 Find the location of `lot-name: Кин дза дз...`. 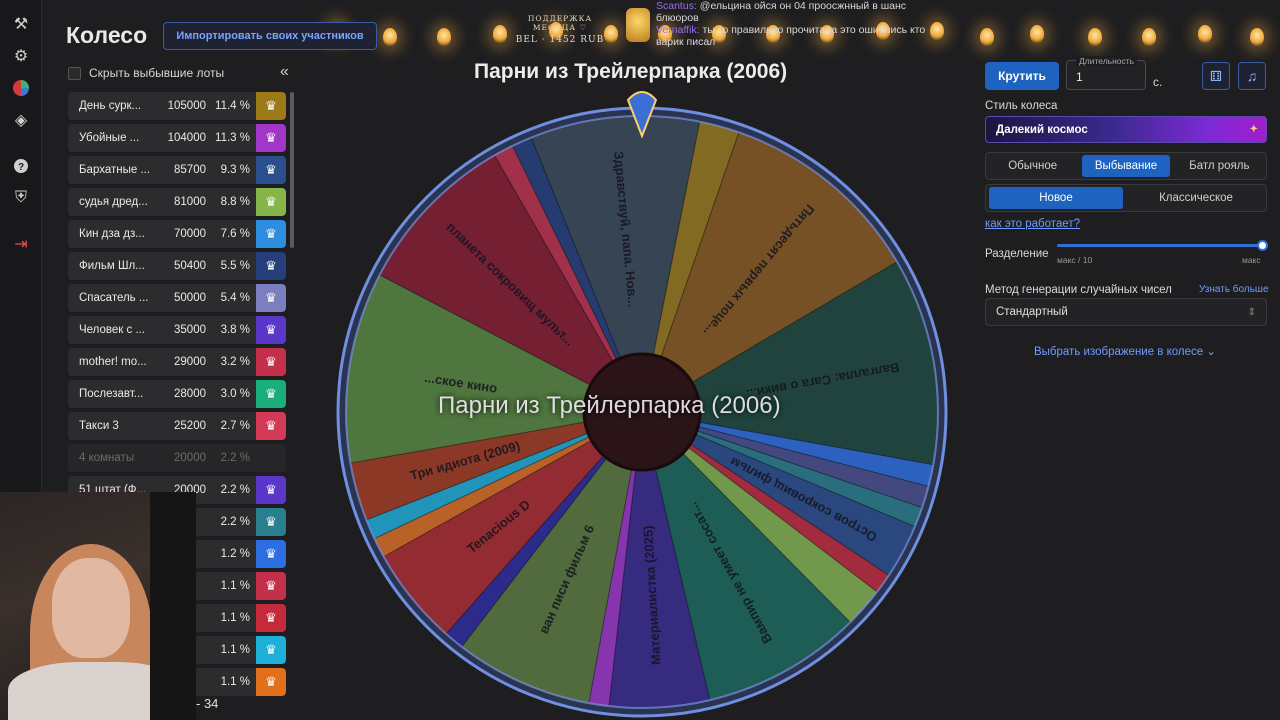

lot-name: Кин дза дз... is located at coordinates (112, 234).